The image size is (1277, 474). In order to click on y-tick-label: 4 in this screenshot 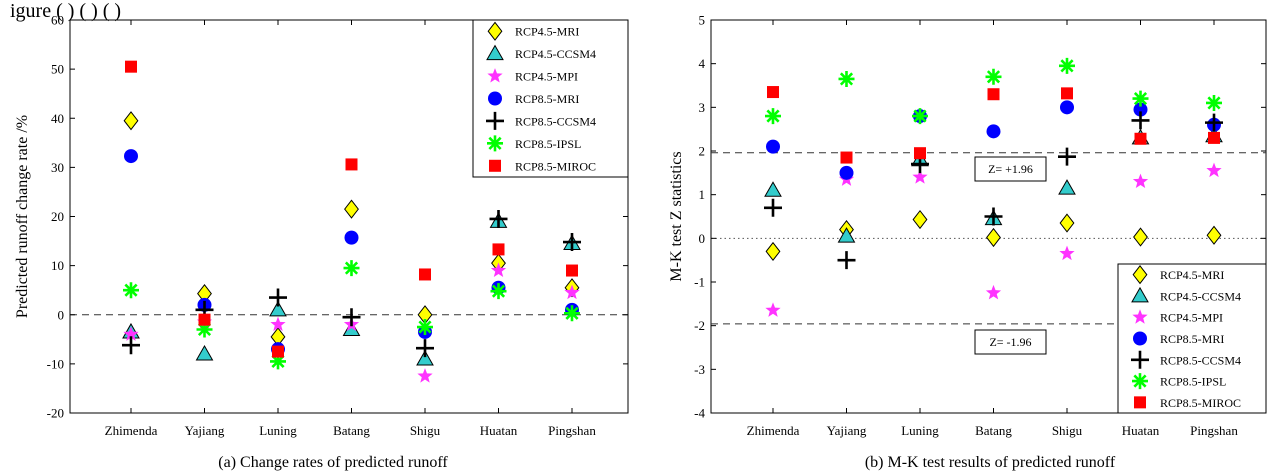, I will do `click(702, 63)`.